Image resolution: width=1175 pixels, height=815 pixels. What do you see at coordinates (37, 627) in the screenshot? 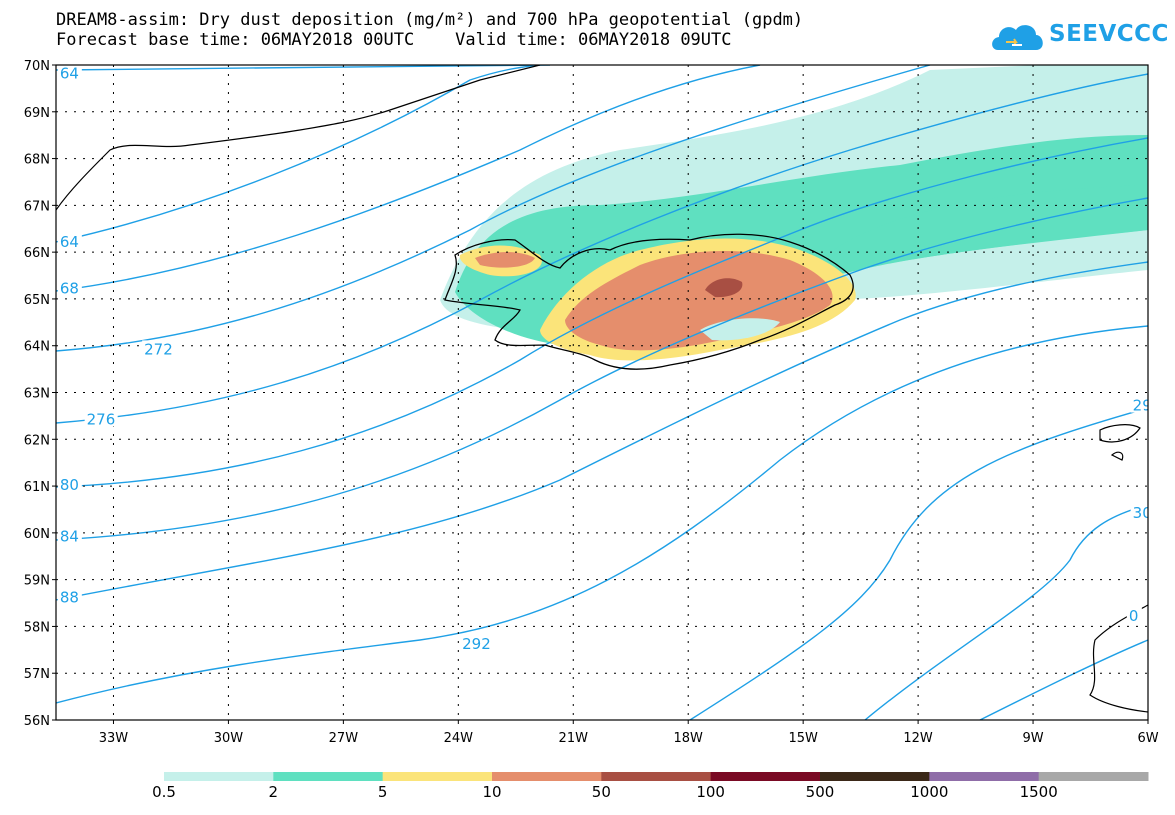
I see `lat-tick-label: 58N` at bounding box center [37, 627].